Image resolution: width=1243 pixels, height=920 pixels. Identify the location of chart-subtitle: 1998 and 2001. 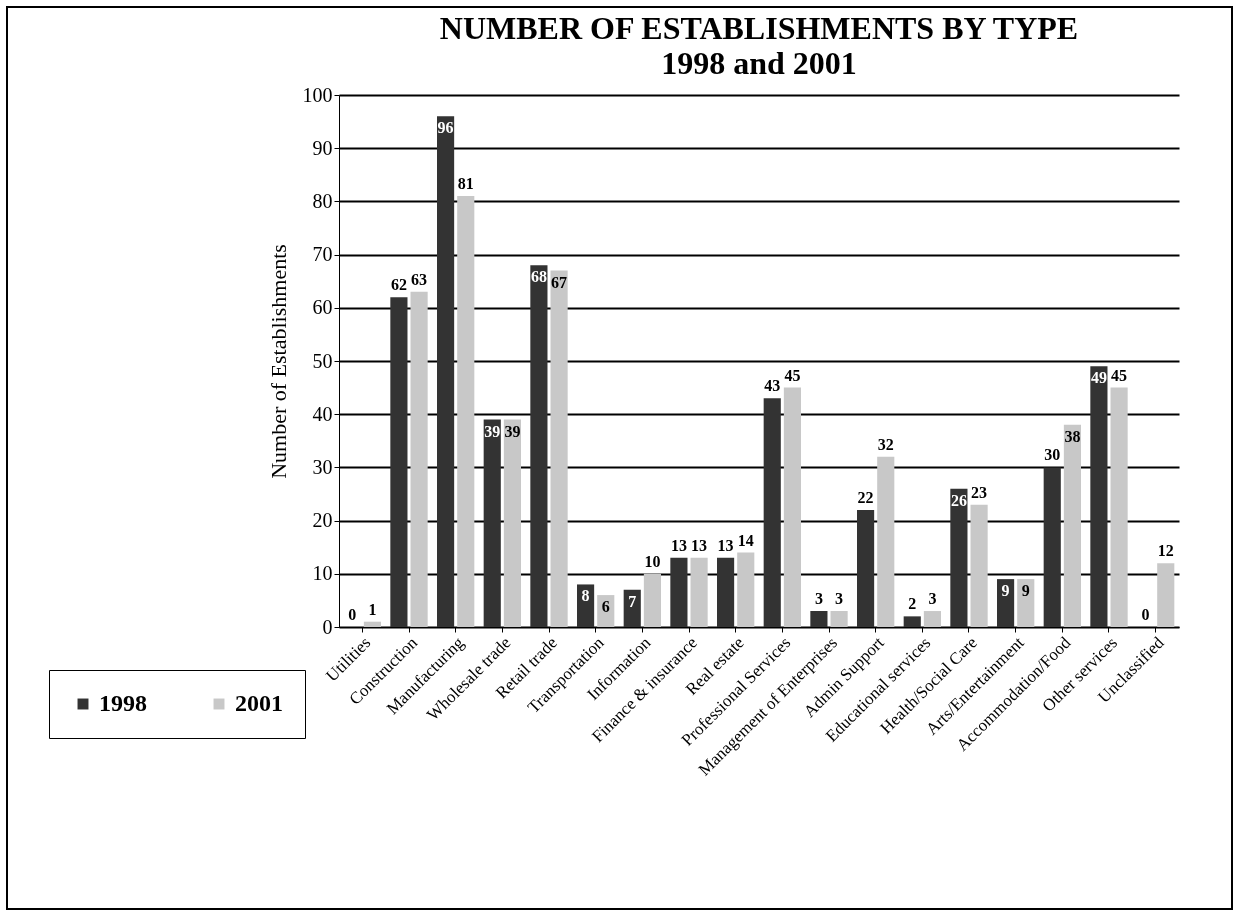
(759, 63).